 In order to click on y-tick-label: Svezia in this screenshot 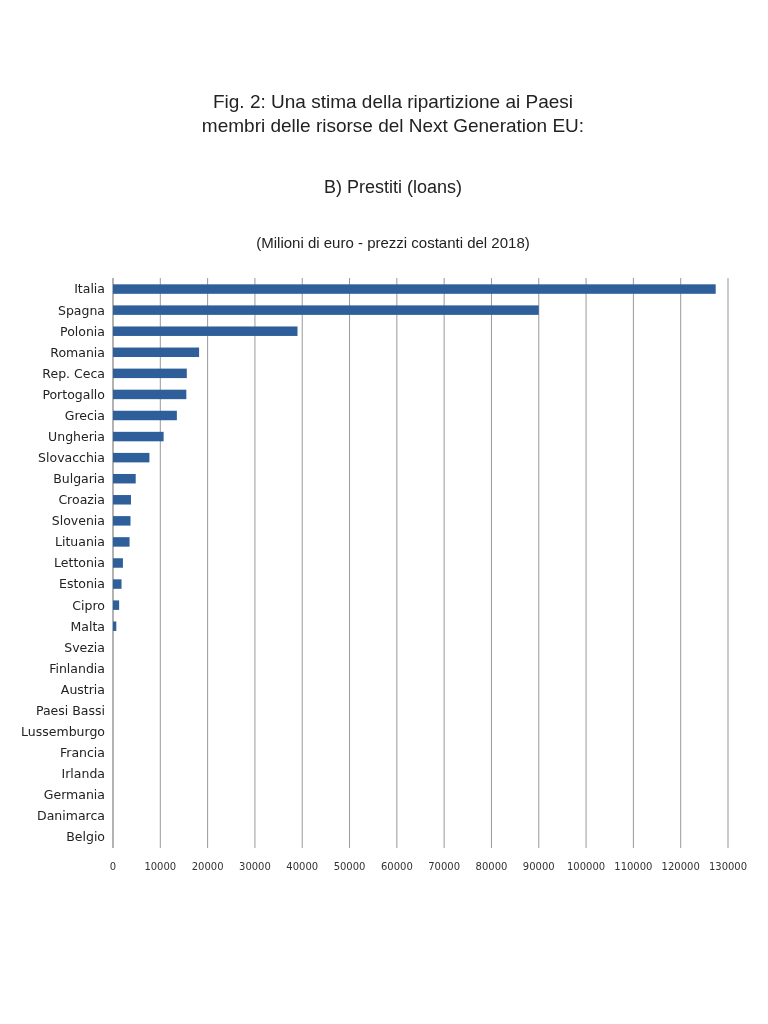, I will do `click(84, 647)`.